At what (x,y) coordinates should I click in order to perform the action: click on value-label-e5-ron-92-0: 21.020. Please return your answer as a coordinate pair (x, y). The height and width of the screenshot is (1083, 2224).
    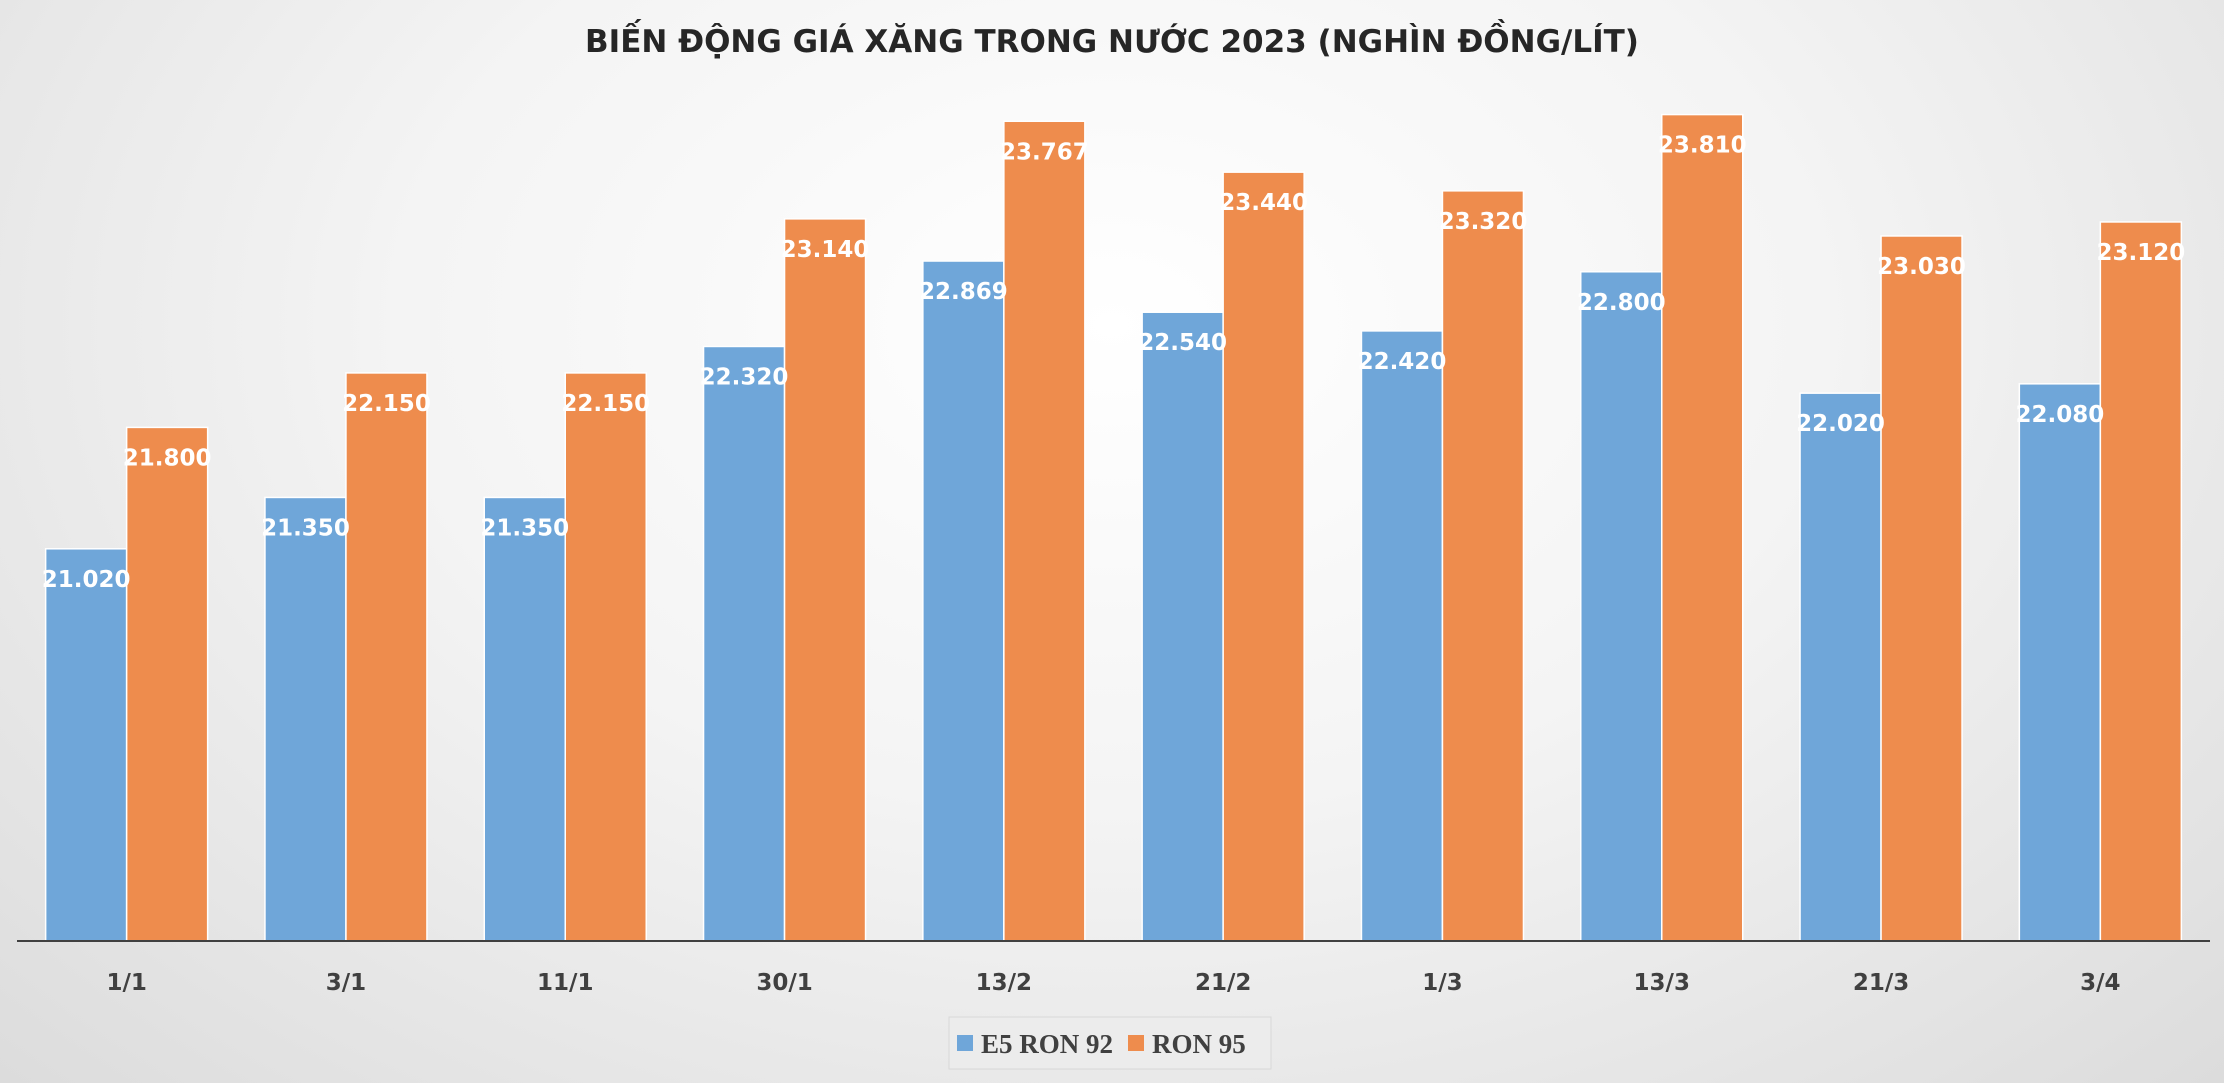
    Looking at the image, I should click on (86, 580).